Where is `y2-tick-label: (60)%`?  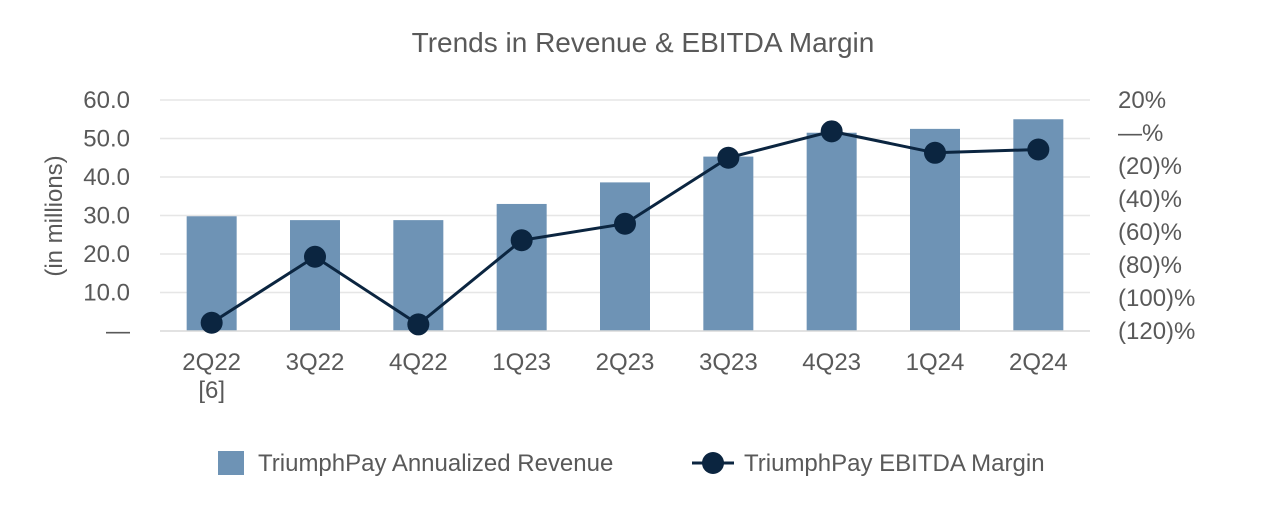
y2-tick-label: (60)% is located at coordinates (1150, 232).